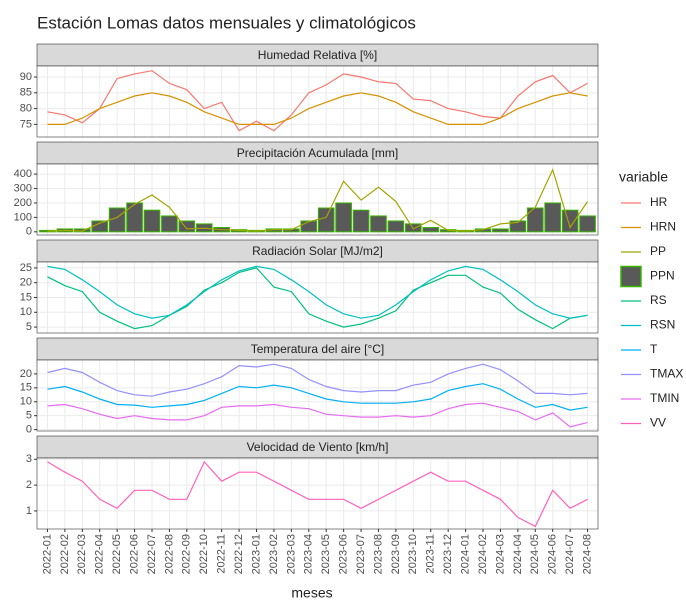 This screenshot has width=686, height=601. I want to click on y-tick-label: 80, so click(26, 109).